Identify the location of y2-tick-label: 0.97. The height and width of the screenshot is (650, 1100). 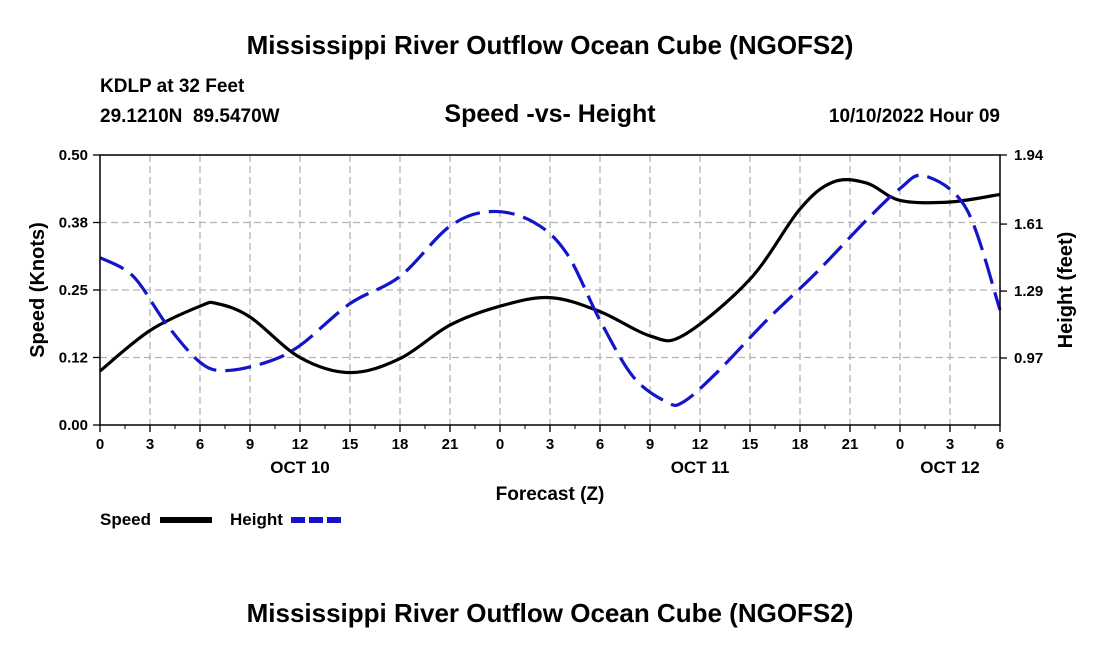
(1028, 358).